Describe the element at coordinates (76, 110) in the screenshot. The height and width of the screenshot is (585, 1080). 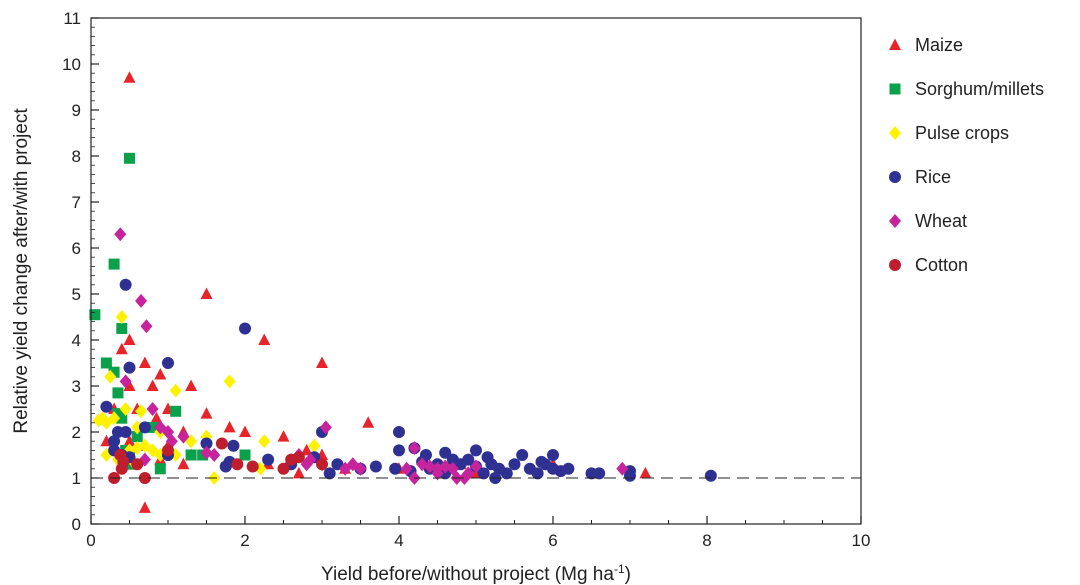
I see `y-tick-label: 9` at that location.